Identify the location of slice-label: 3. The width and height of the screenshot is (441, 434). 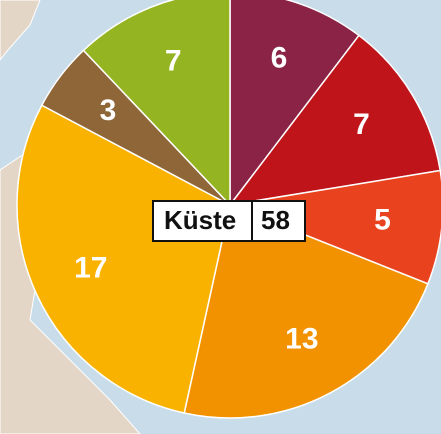
(108, 110).